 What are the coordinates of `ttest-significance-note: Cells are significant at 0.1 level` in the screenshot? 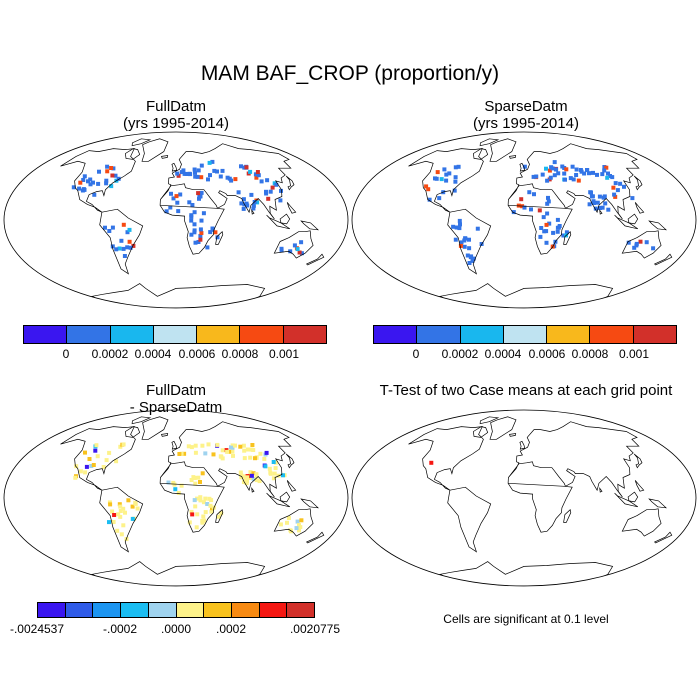 It's located at (526, 619).